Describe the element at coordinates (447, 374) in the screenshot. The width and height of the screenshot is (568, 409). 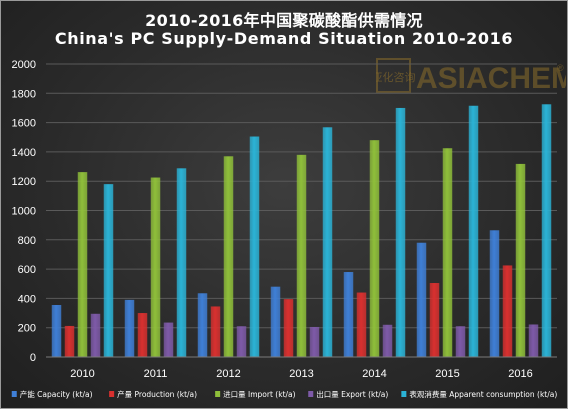
I see `x-tick-label: 2015` at that location.